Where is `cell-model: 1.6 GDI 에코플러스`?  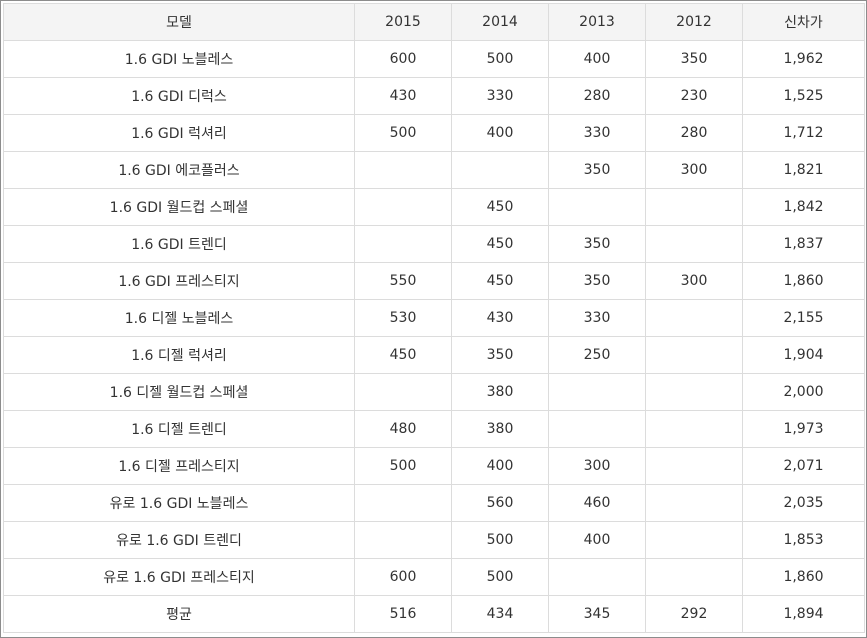
cell-model: 1.6 GDI 에코플러스 is located at coordinates (179, 170).